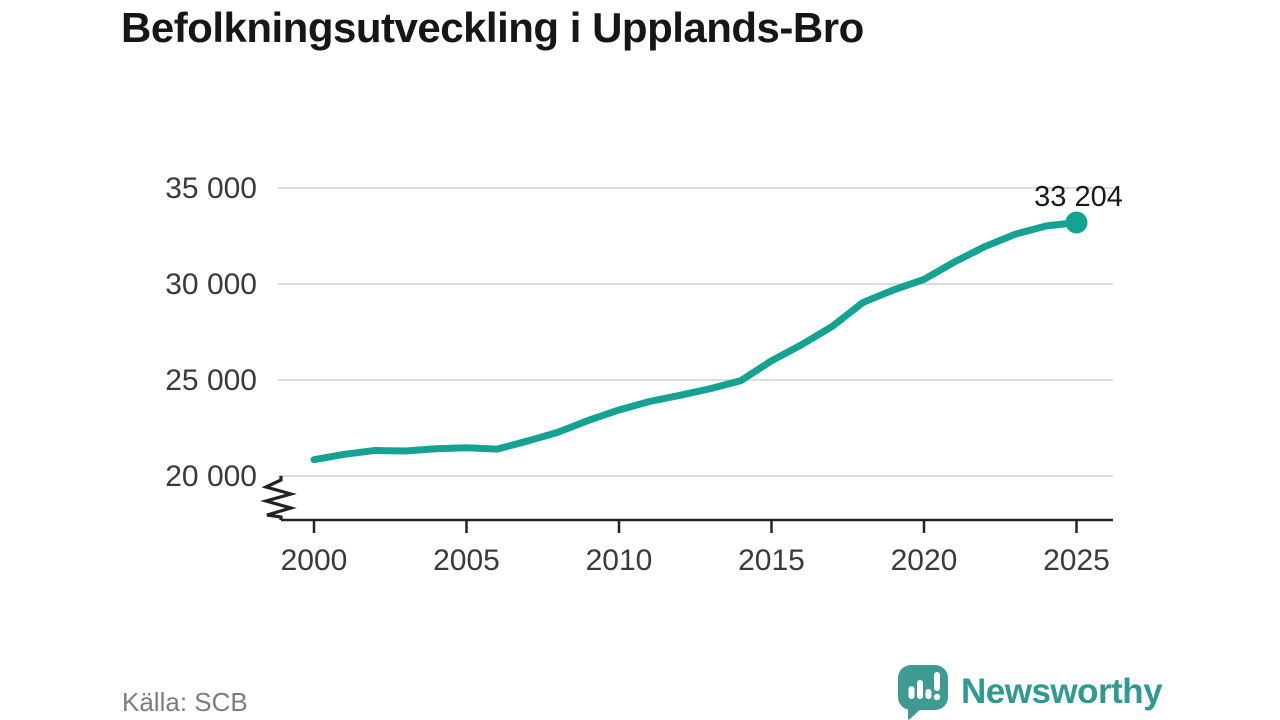  I want to click on end-point-dot, so click(1076, 222).